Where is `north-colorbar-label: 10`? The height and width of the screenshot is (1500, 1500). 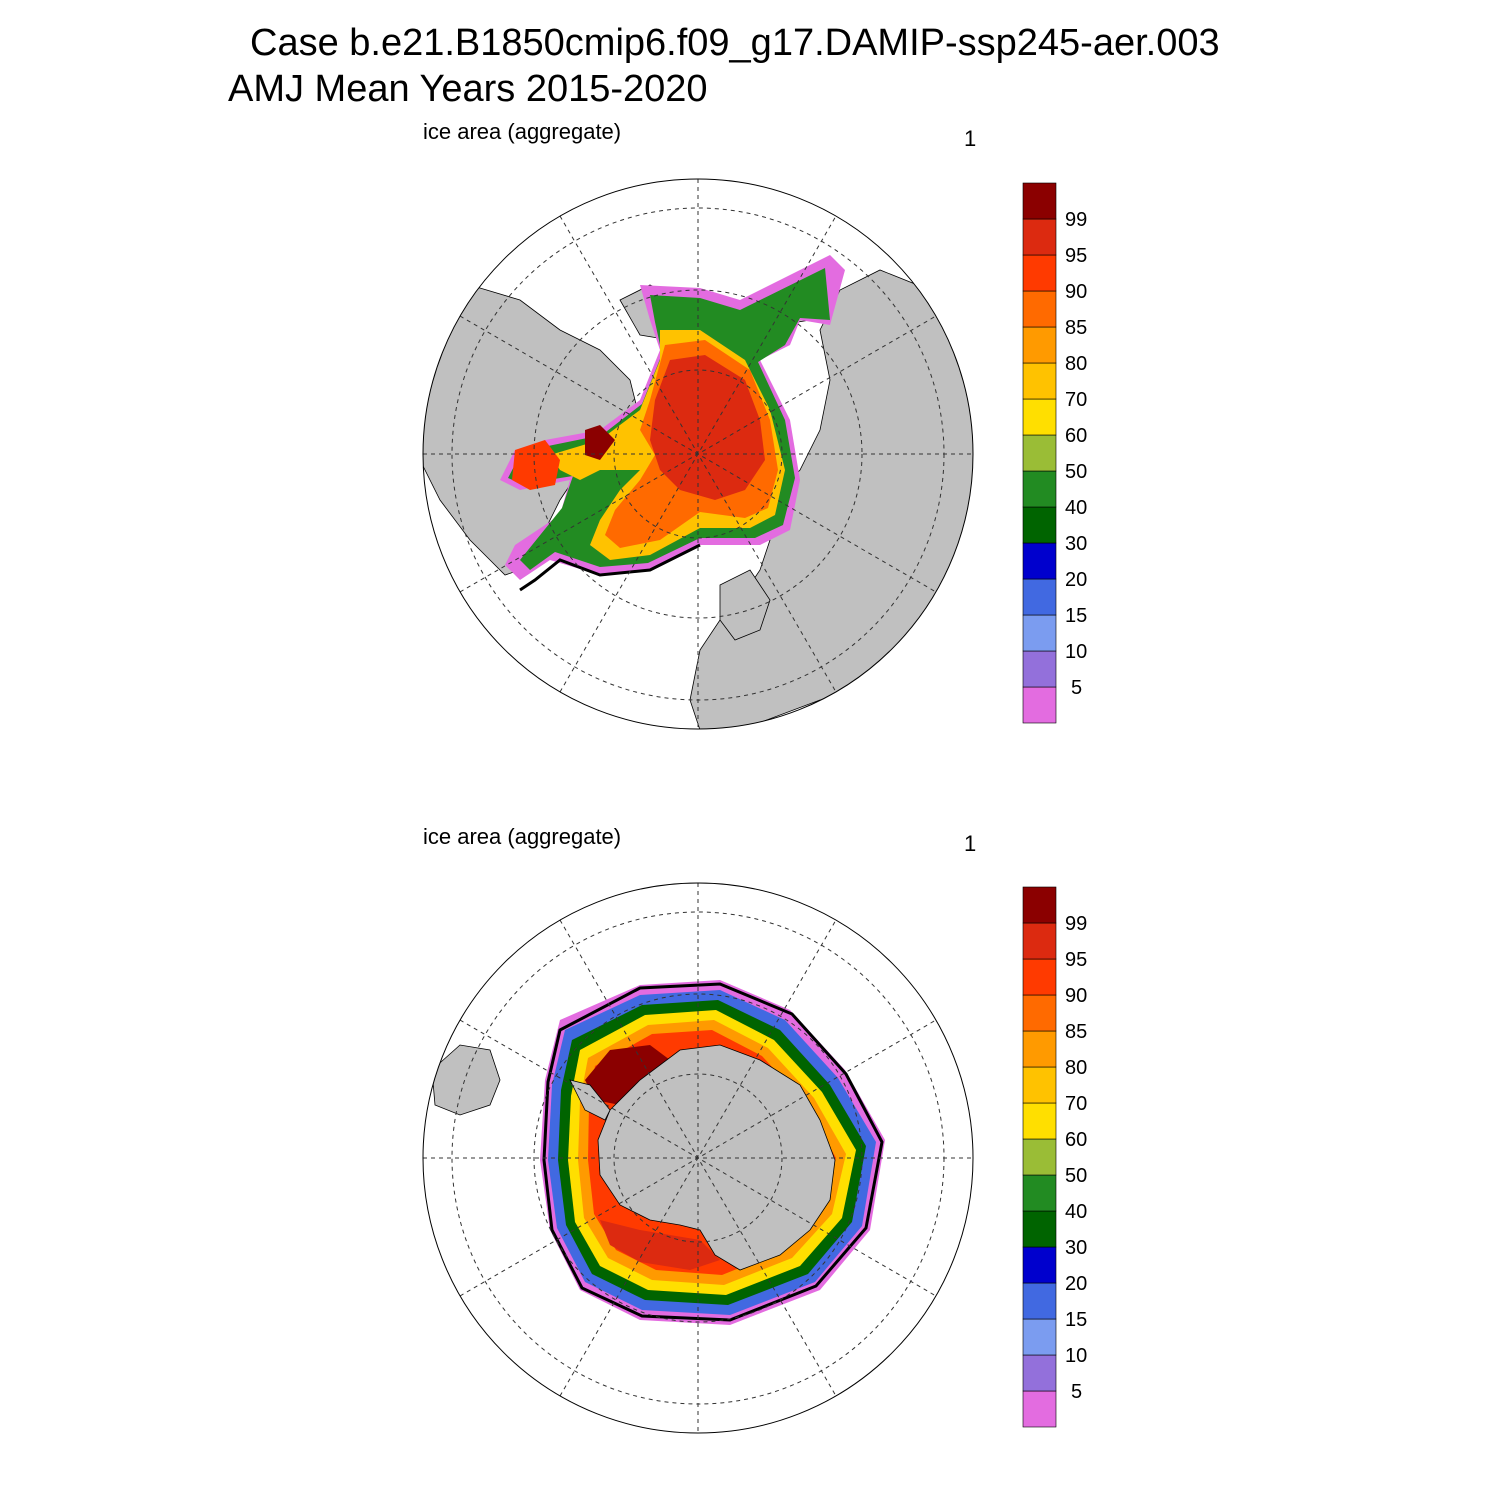 north-colorbar-label: 10 is located at coordinates (1076, 652).